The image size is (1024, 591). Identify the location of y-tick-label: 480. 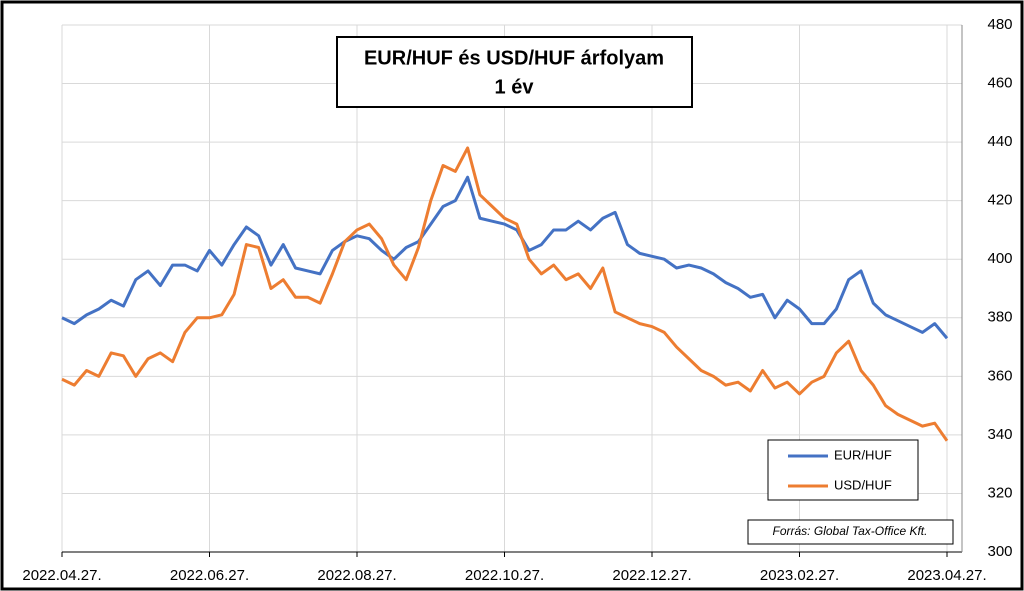
(999, 24).